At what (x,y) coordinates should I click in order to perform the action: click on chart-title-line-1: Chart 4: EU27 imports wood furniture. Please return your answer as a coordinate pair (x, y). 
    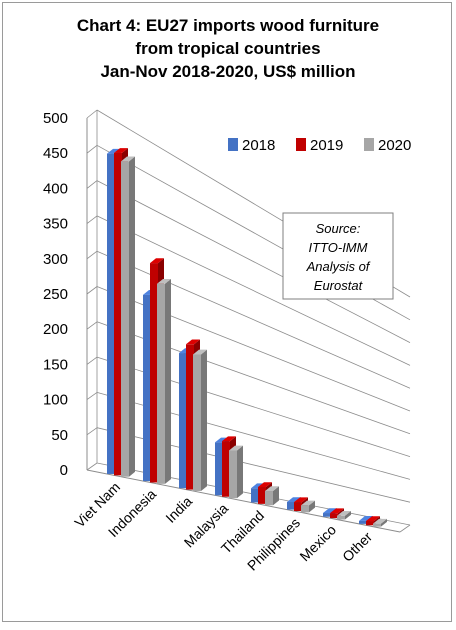
    Looking at the image, I should click on (228, 25).